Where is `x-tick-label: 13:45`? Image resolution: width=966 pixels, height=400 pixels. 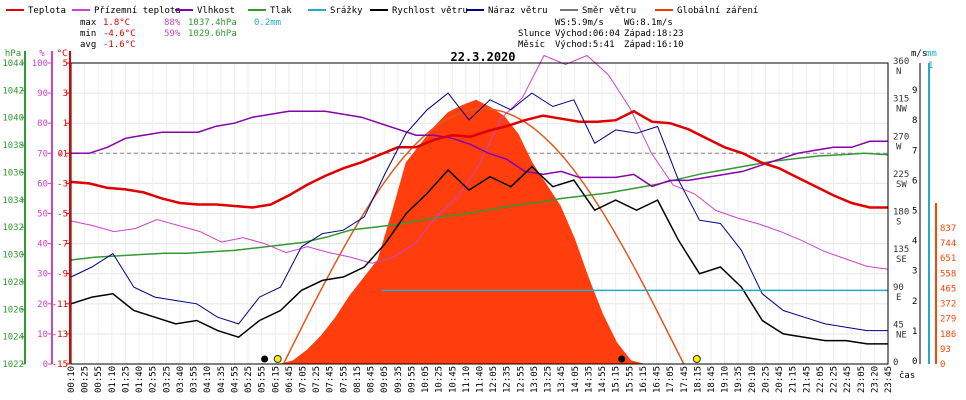 x-tick-label: 13:45 is located at coordinates (562, 379).